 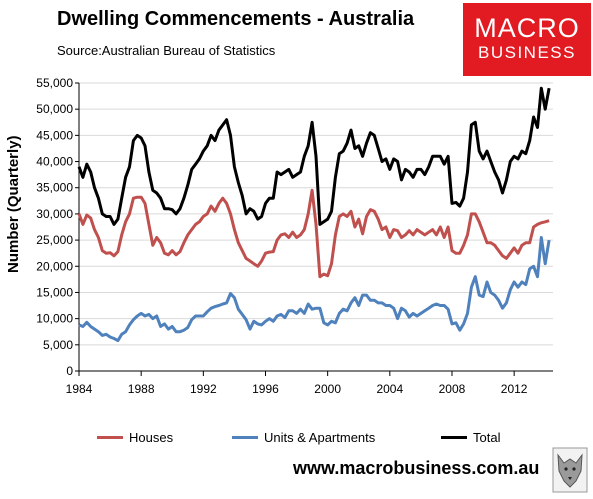 I want to click on chart-title: Dwelling Commencements - Australia, so click(x=236, y=19).